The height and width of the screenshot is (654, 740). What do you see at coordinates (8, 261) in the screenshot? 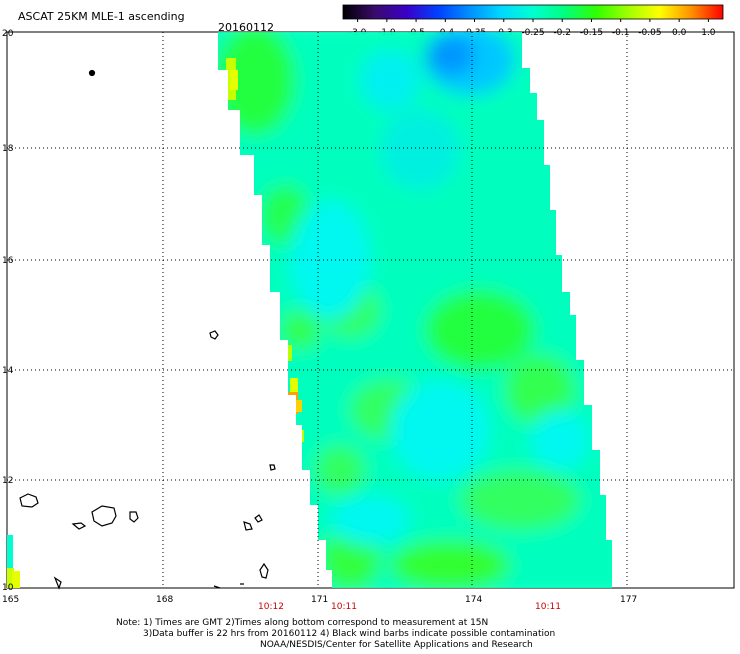
I see `lat-label: 16` at bounding box center [8, 261].